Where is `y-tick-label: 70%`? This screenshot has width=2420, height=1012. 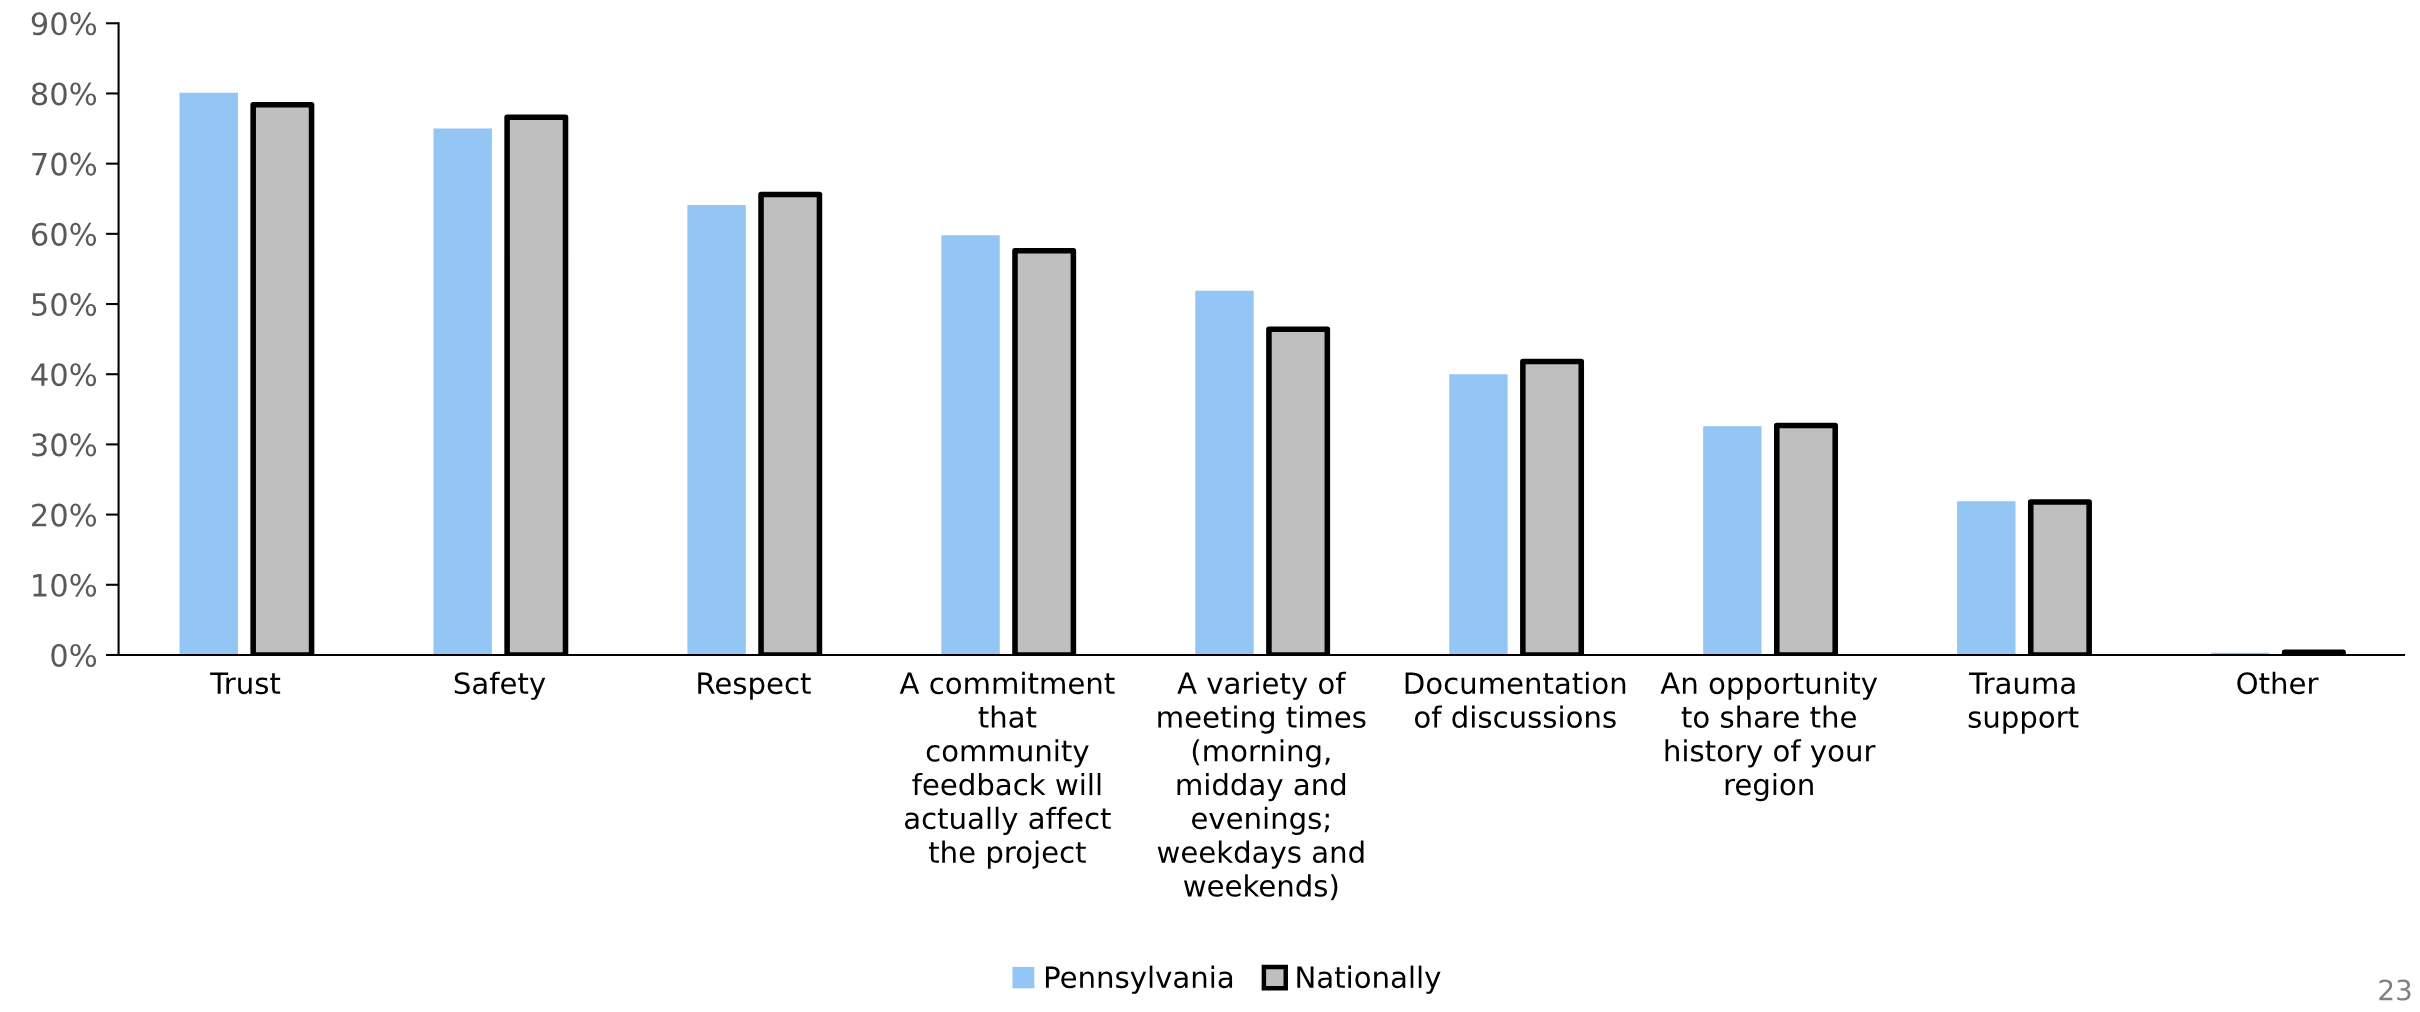 y-tick-label: 70% is located at coordinates (64, 164).